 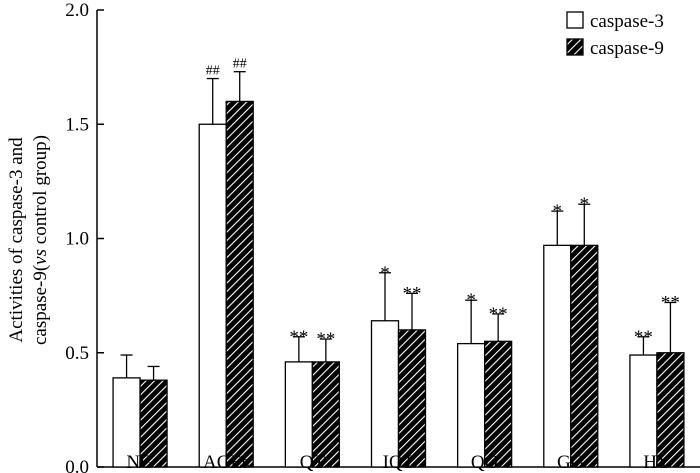 What do you see at coordinates (77, 10) in the screenshot?
I see `y-tick-label: 2.0` at bounding box center [77, 10].